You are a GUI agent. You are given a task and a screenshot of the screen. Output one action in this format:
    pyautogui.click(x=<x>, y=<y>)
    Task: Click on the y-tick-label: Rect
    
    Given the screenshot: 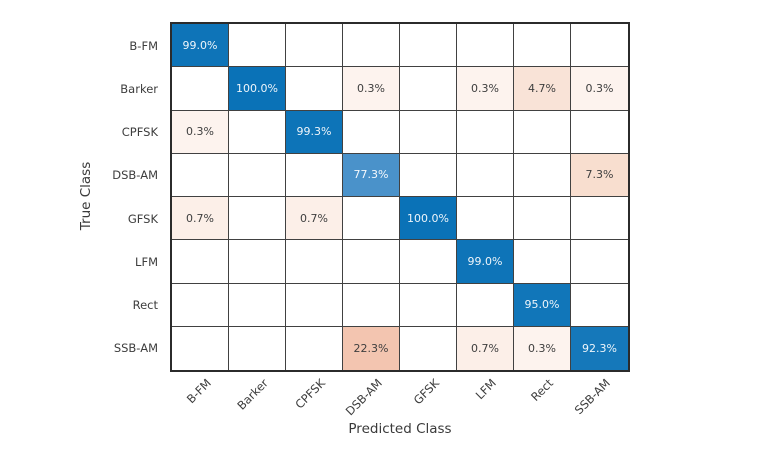 What is the action you would take?
    pyautogui.click(x=145, y=305)
    